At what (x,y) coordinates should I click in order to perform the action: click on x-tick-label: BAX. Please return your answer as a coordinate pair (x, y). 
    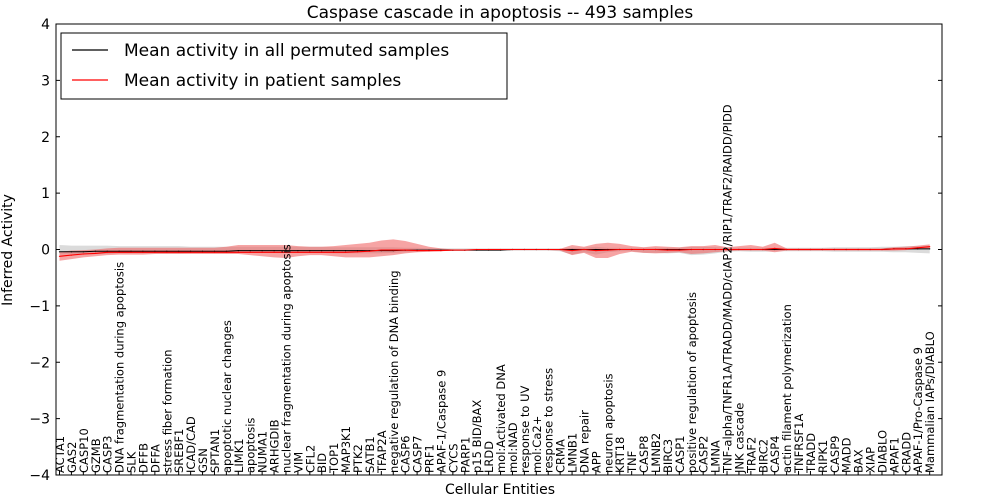
    Looking at the image, I should click on (859, 461).